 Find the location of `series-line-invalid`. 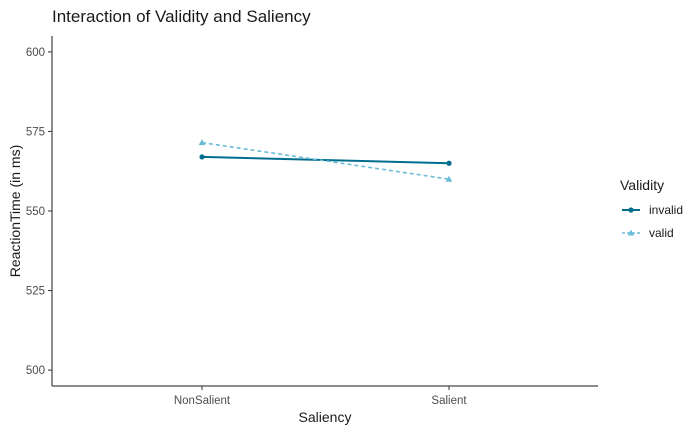

series-line-invalid is located at coordinates (325, 160).